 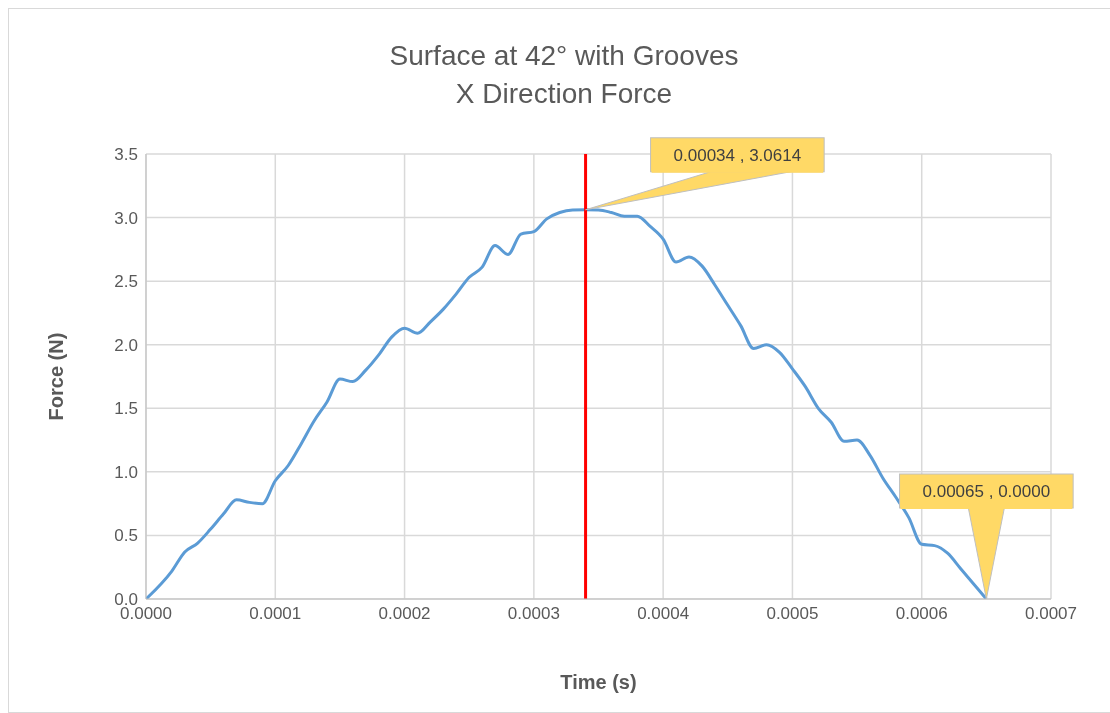 What do you see at coordinates (126, 536) in the screenshot?
I see `y-tick-label: 0.5` at bounding box center [126, 536].